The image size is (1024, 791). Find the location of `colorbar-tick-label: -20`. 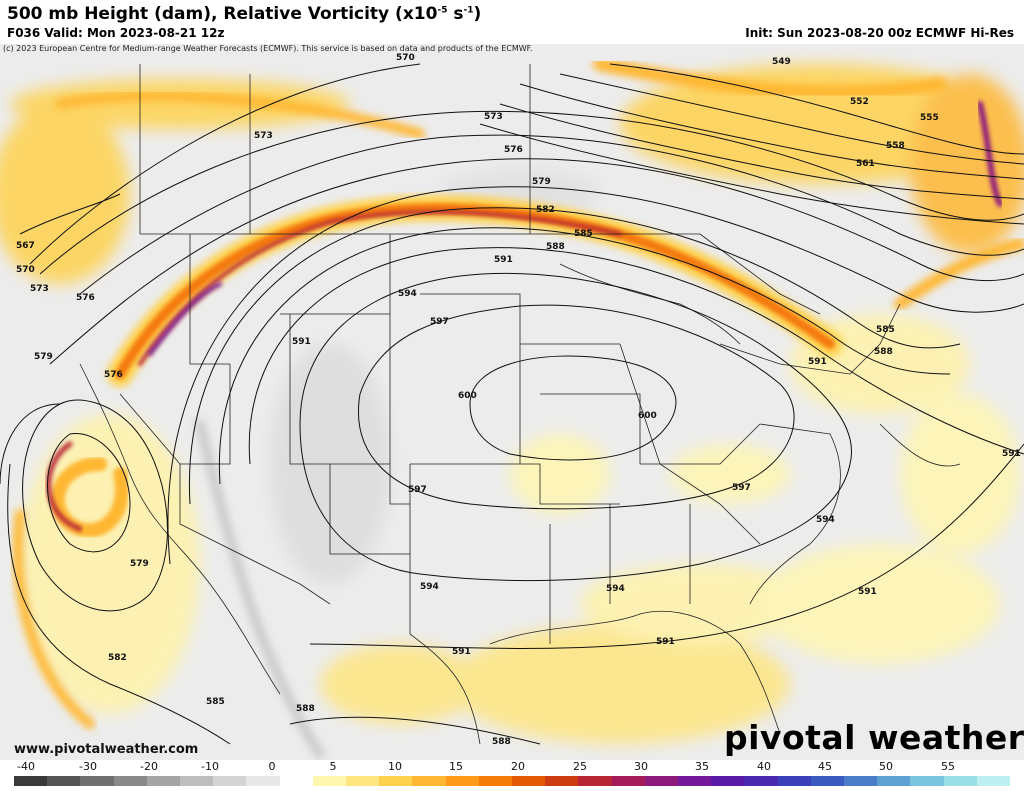

colorbar-tick-label: -20 is located at coordinates (149, 766).